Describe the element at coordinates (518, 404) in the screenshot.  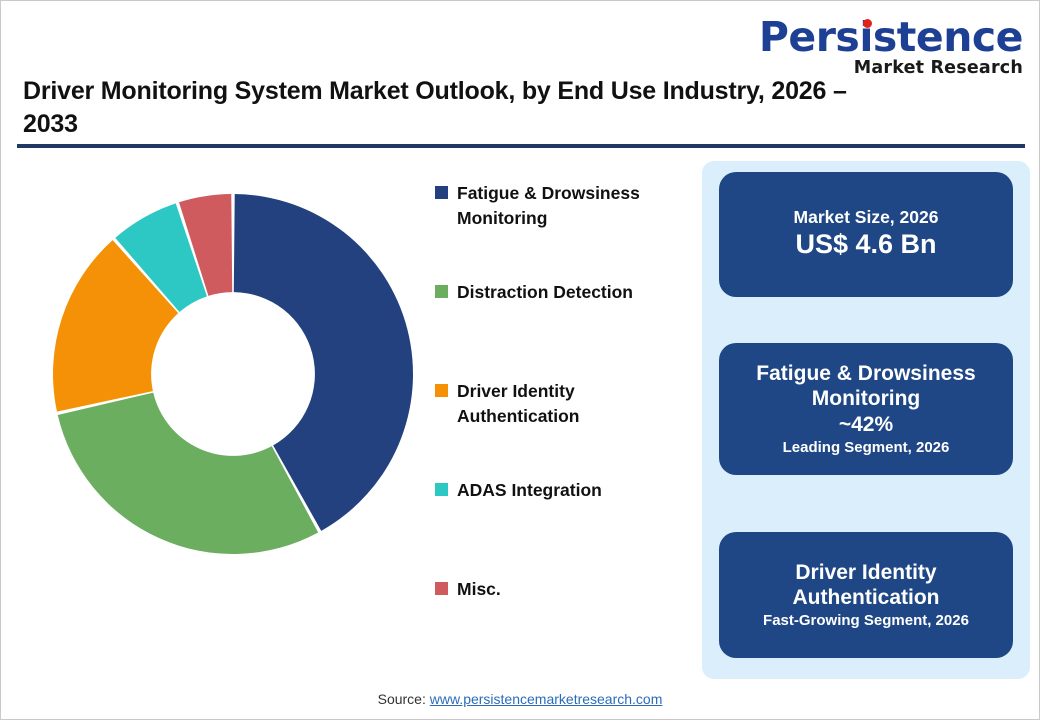
I see `legend-item-label: Driver Identity Authentication` at that location.